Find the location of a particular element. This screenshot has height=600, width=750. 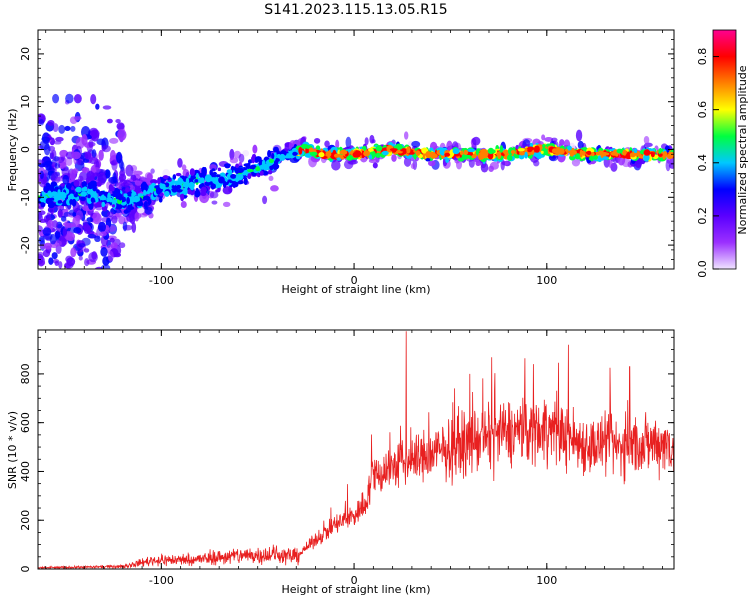

spectrogram-y-tick-label: 10 is located at coordinates (25, 102).